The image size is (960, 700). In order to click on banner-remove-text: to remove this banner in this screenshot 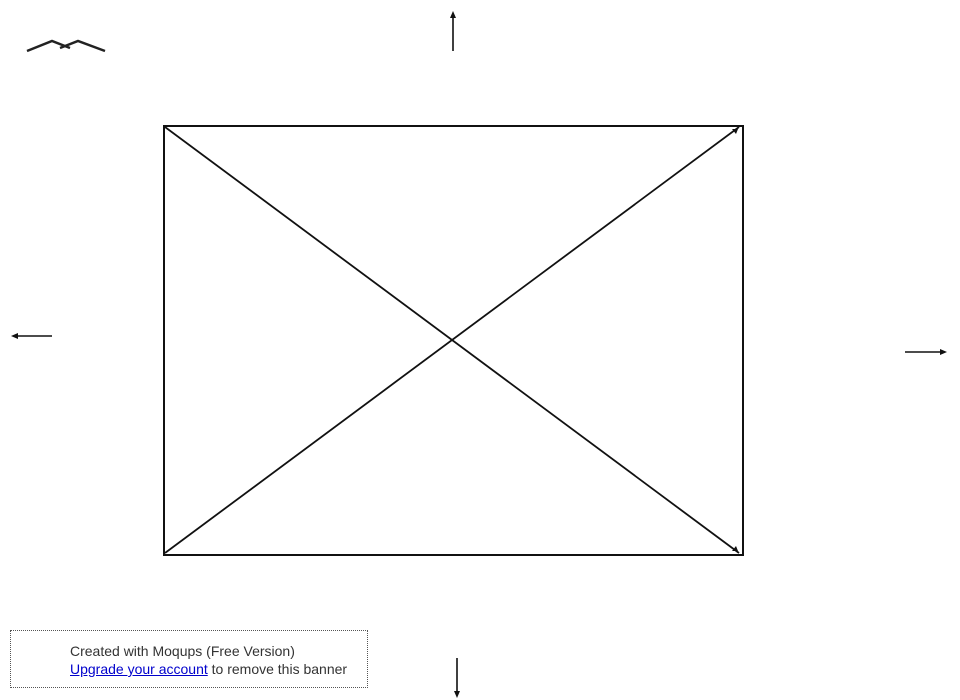, I will do `click(277, 669)`.